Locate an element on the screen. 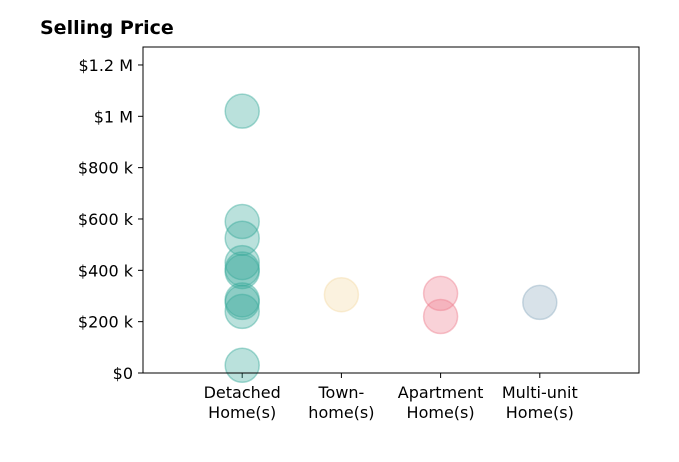  x-category-label: home(s) is located at coordinates (341, 412).